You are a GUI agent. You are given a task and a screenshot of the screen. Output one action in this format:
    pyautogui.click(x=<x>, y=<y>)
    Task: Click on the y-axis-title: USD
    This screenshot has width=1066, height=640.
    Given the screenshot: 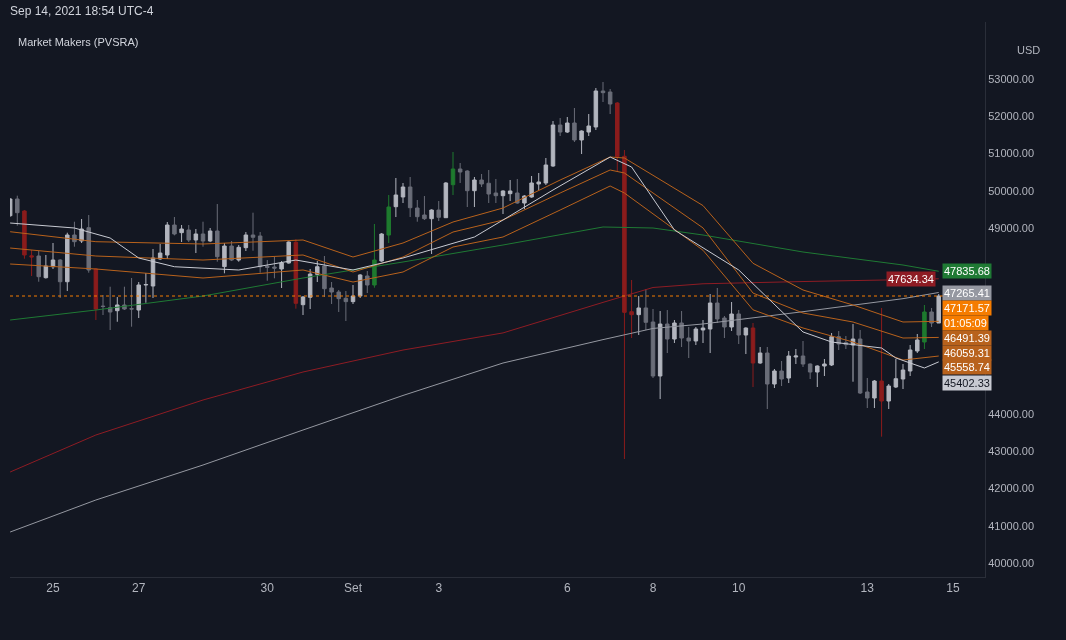 What is the action you would take?
    pyautogui.click(x=1029, y=50)
    